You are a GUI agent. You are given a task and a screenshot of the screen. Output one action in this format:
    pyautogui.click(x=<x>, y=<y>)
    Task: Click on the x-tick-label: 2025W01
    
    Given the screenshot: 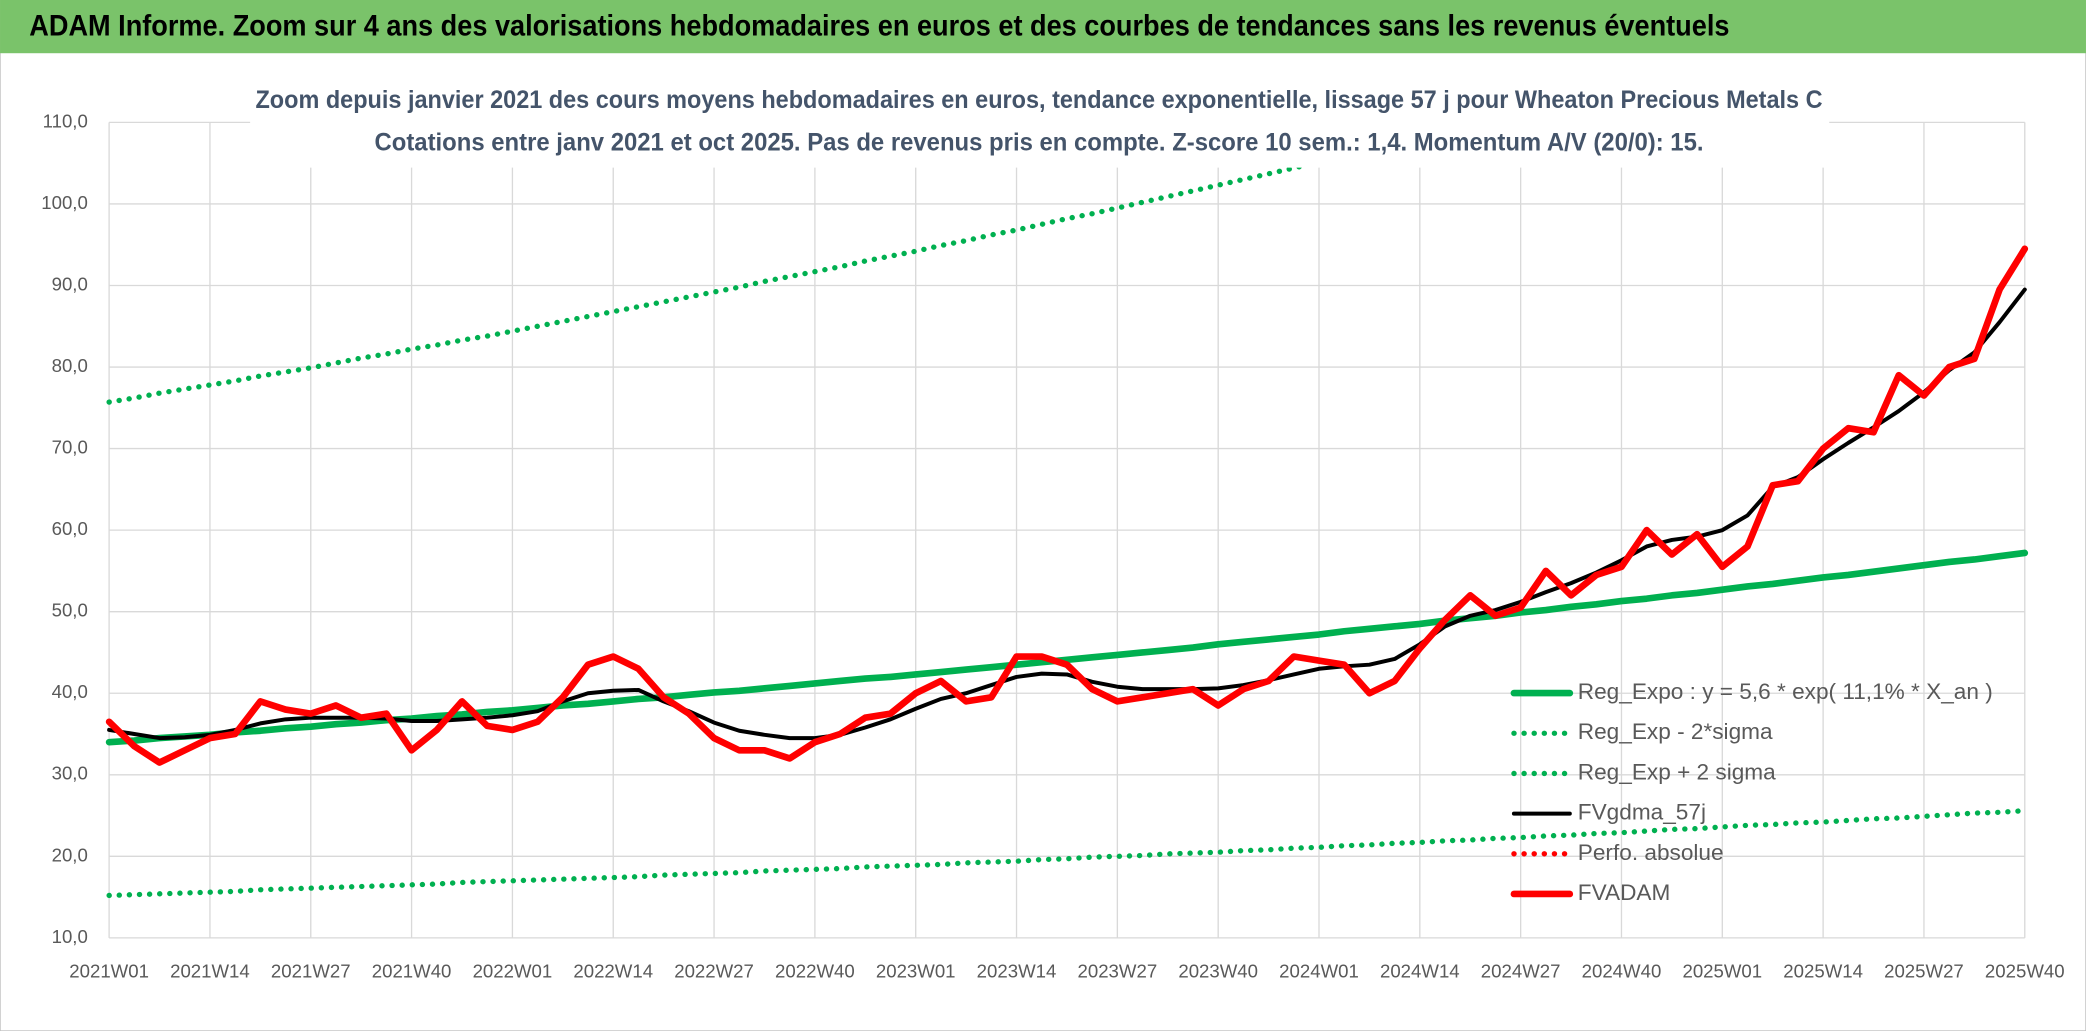 What is the action you would take?
    pyautogui.click(x=1722, y=970)
    